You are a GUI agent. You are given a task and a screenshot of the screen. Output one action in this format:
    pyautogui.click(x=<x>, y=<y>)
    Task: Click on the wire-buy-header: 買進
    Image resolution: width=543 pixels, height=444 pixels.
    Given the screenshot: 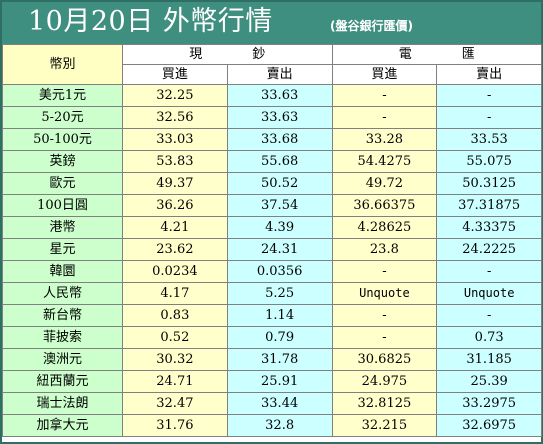 What is the action you would take?
    pyautogui.click(x=384, y=74)
    